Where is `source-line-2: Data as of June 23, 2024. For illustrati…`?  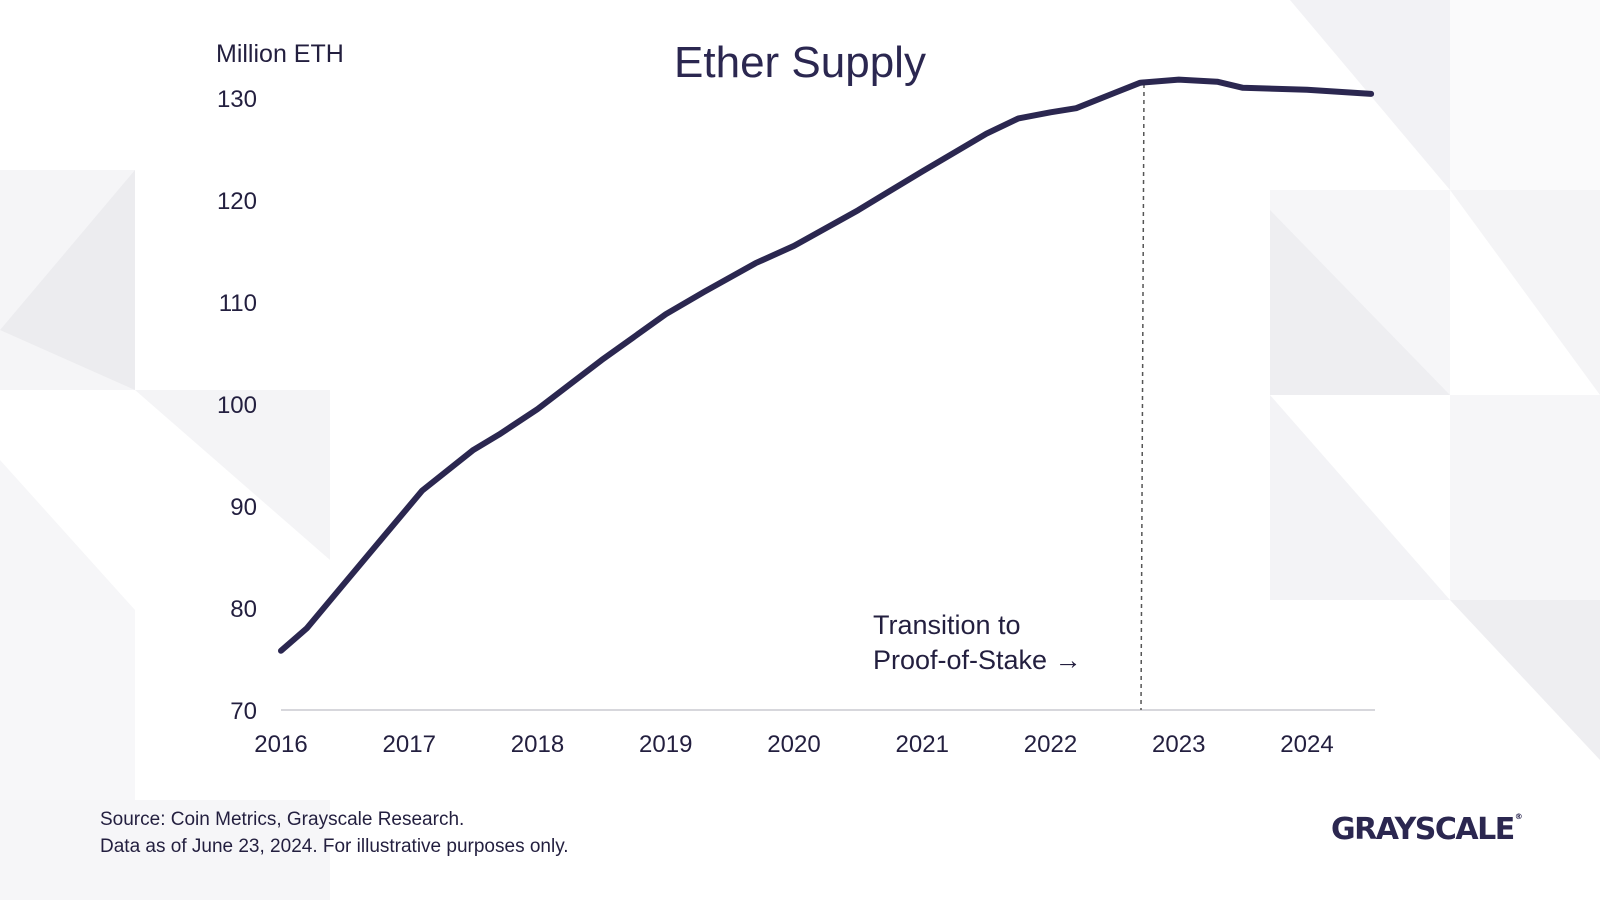 source-line-2: Data as of June 23, 2024. For illustrati… is located at coordinates (334, 846).